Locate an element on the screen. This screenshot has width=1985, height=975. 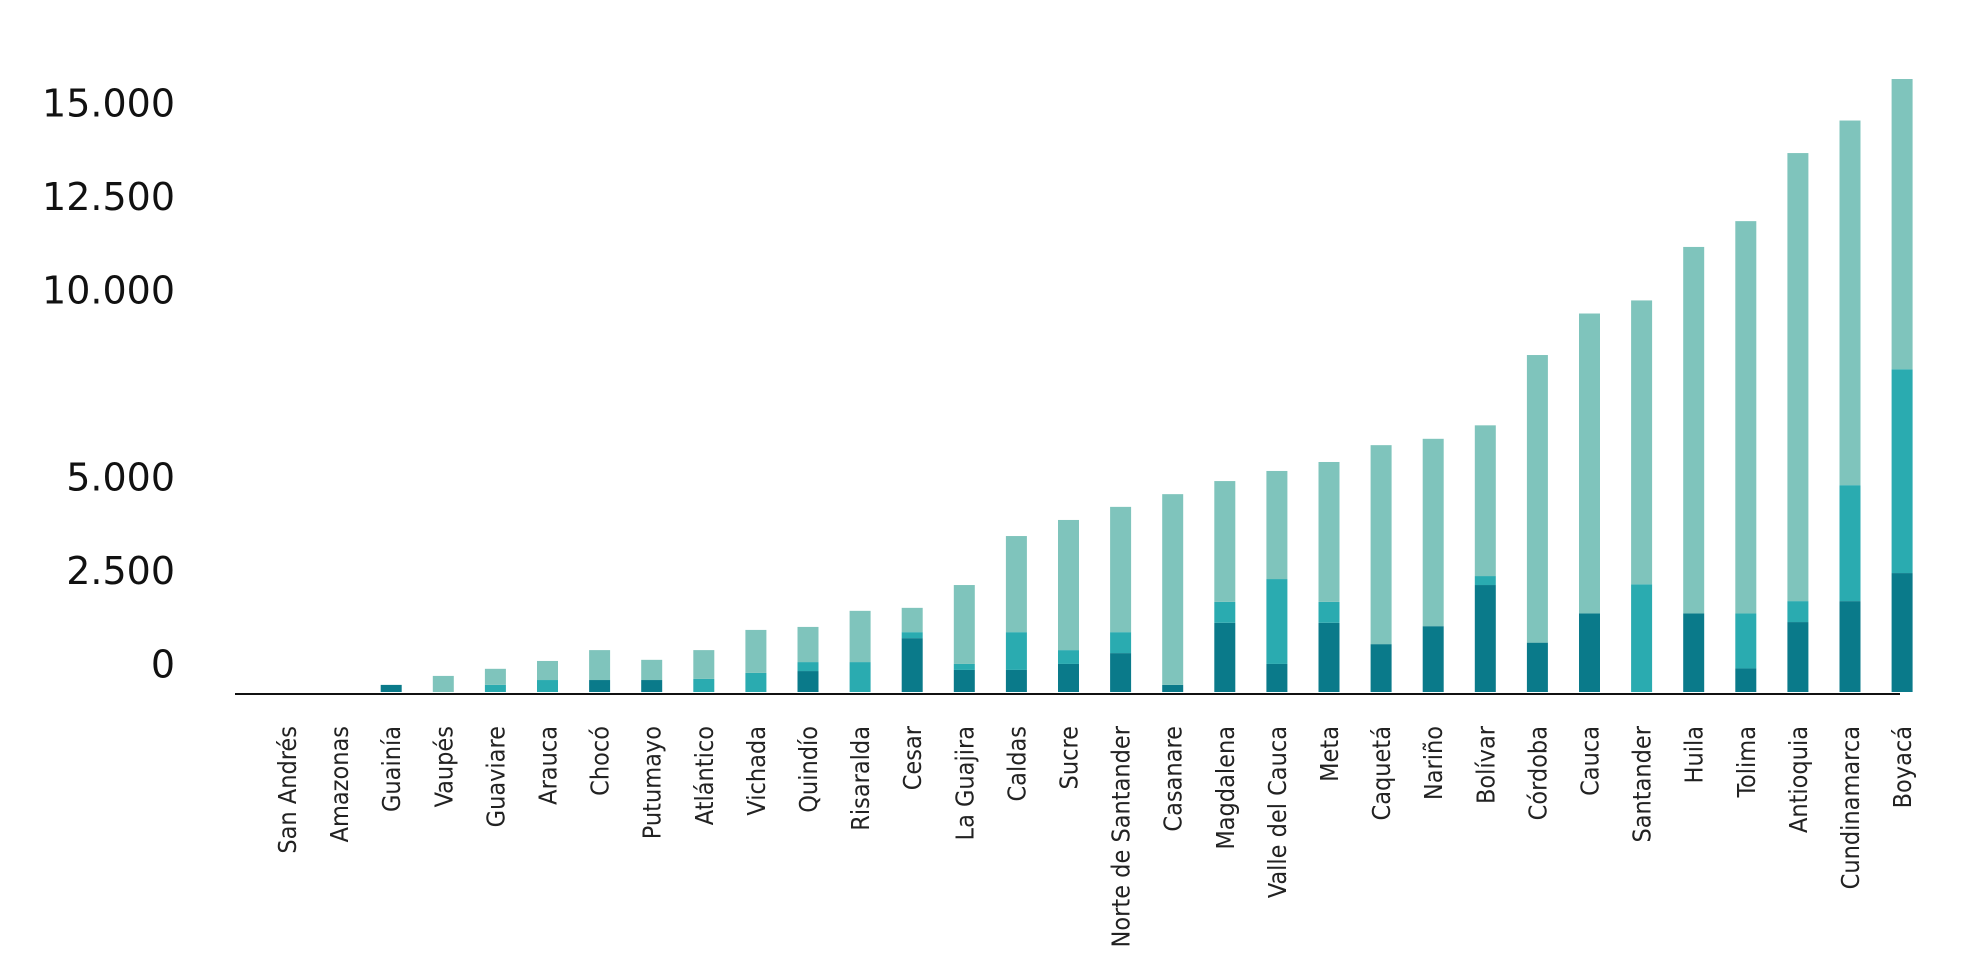
x-tick-label: Bolívar is located at coordinates (1485, 764).